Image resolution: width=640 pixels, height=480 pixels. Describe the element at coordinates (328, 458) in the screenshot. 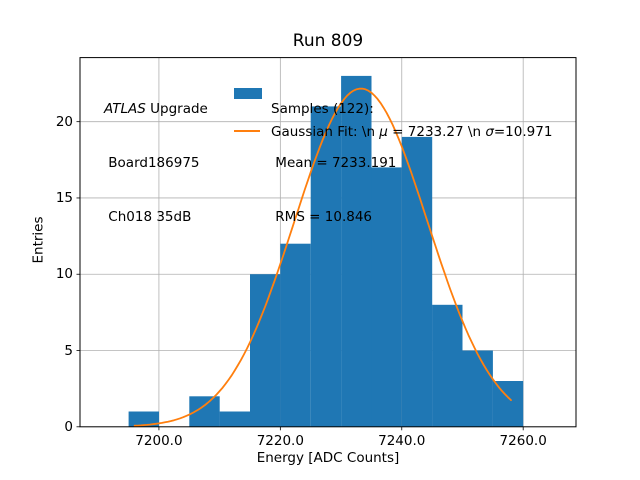

I see `x-axis-label: Energy [ADC Counts]` at that location.